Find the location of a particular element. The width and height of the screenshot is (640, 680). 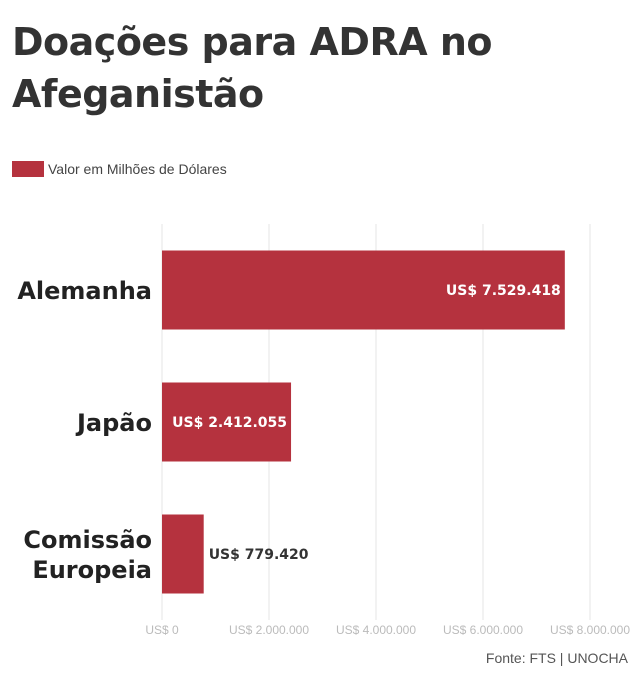

category-label-line: Alemanha is located at coordinates (84, 291).